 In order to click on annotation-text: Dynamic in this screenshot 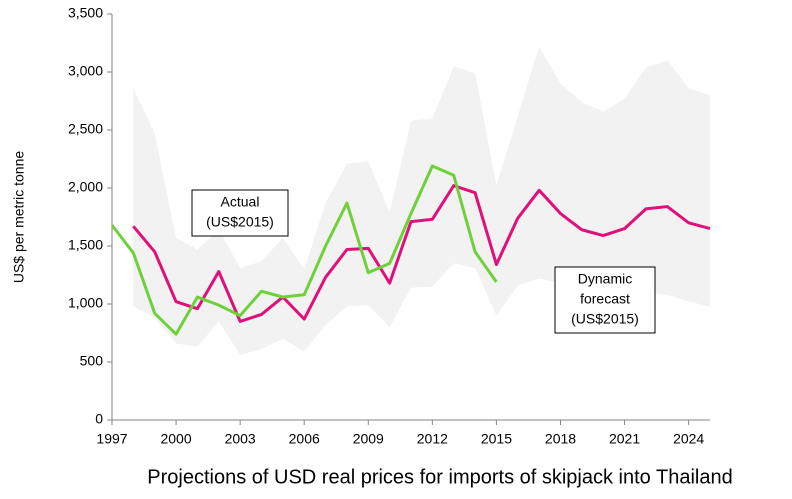, I will do `click(605, 279)`.